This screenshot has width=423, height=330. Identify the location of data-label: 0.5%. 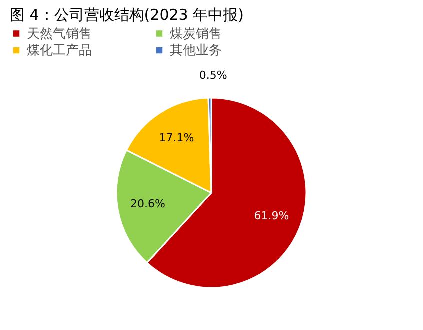
(213, 75).